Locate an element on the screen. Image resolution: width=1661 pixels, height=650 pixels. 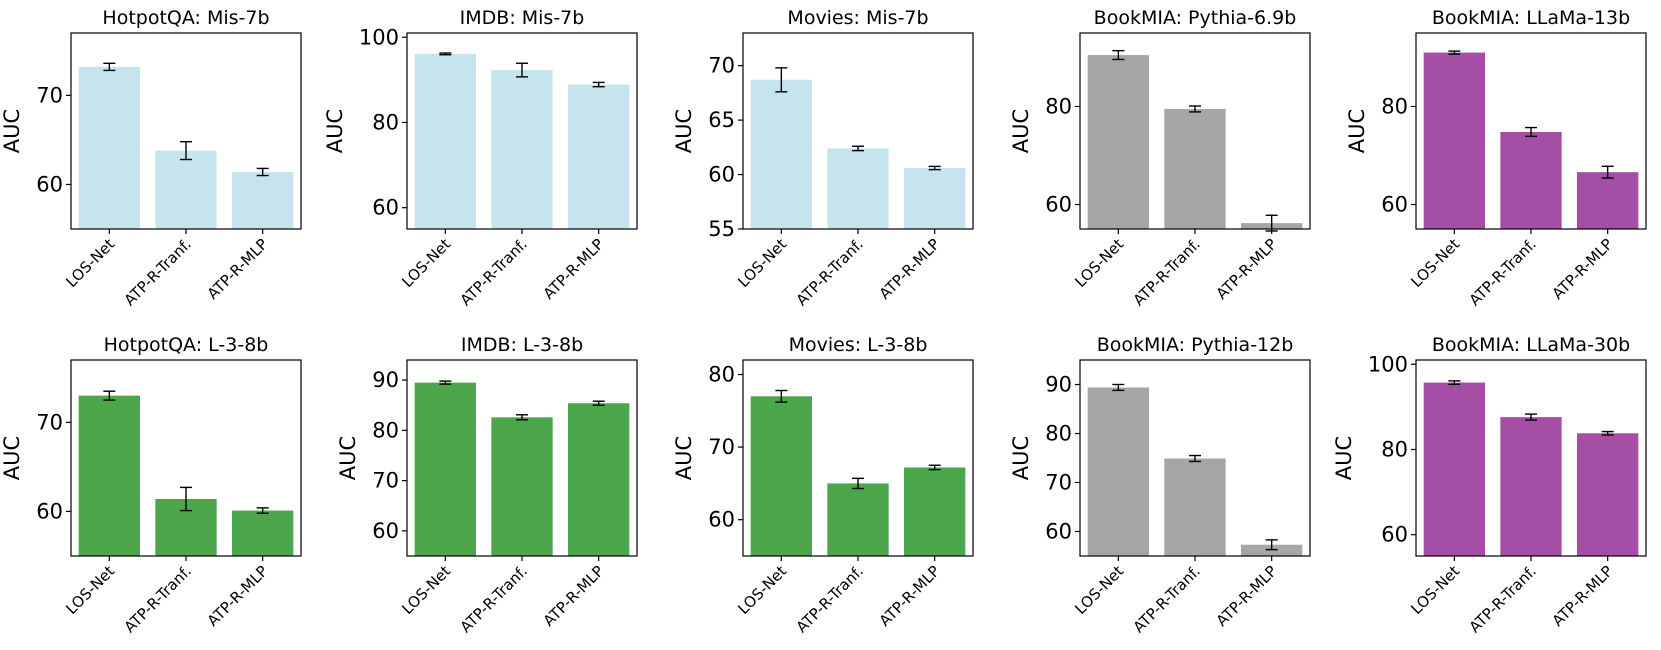
subplot-title: Movies: Mis-7b is located at coordinates (857, 18).